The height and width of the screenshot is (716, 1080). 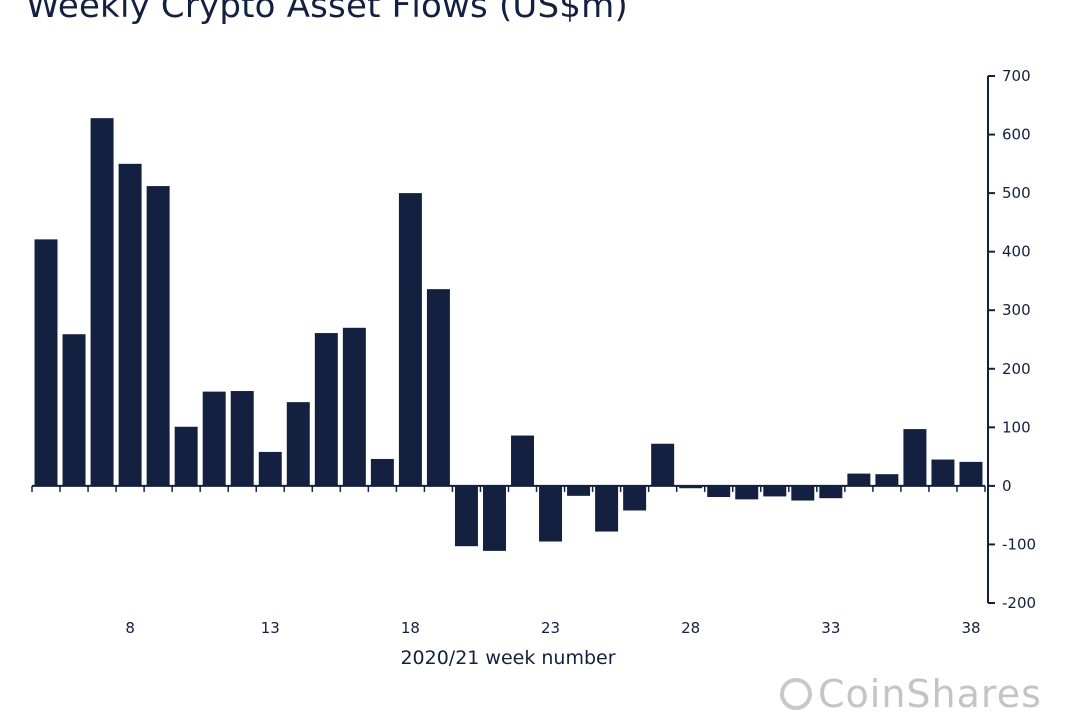 What do you see at coordinates (1019, 603) in the screenshot?
I see `y-tick-label--200: -200` at bounding box center [1019, 603].